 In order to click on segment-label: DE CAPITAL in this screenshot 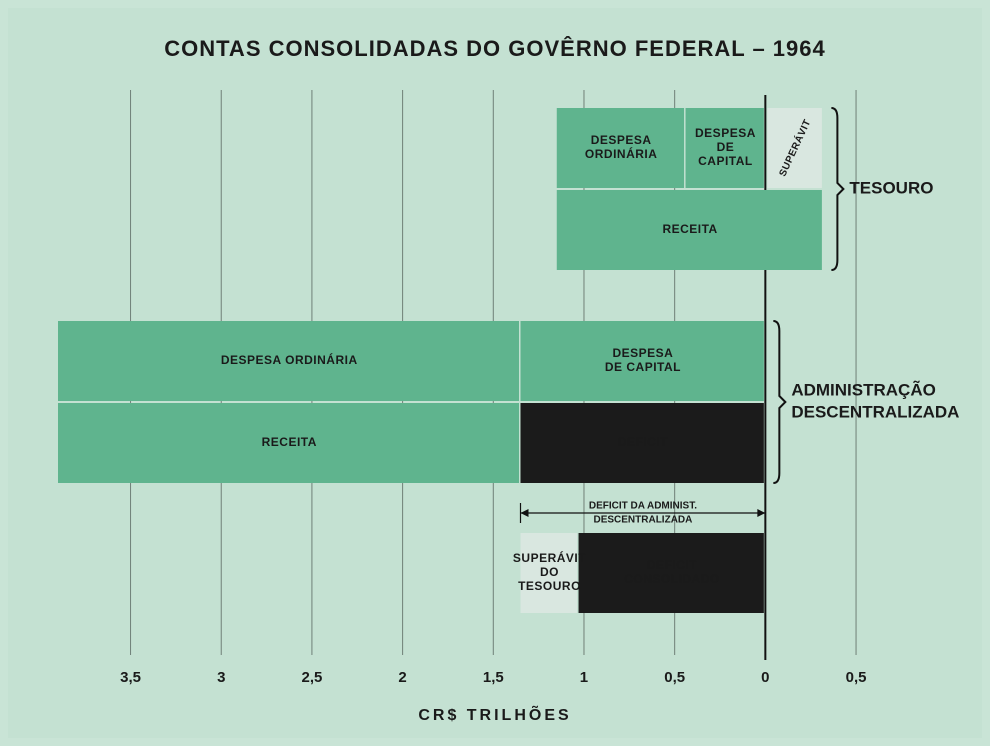, I will do `click(643, 367)`.